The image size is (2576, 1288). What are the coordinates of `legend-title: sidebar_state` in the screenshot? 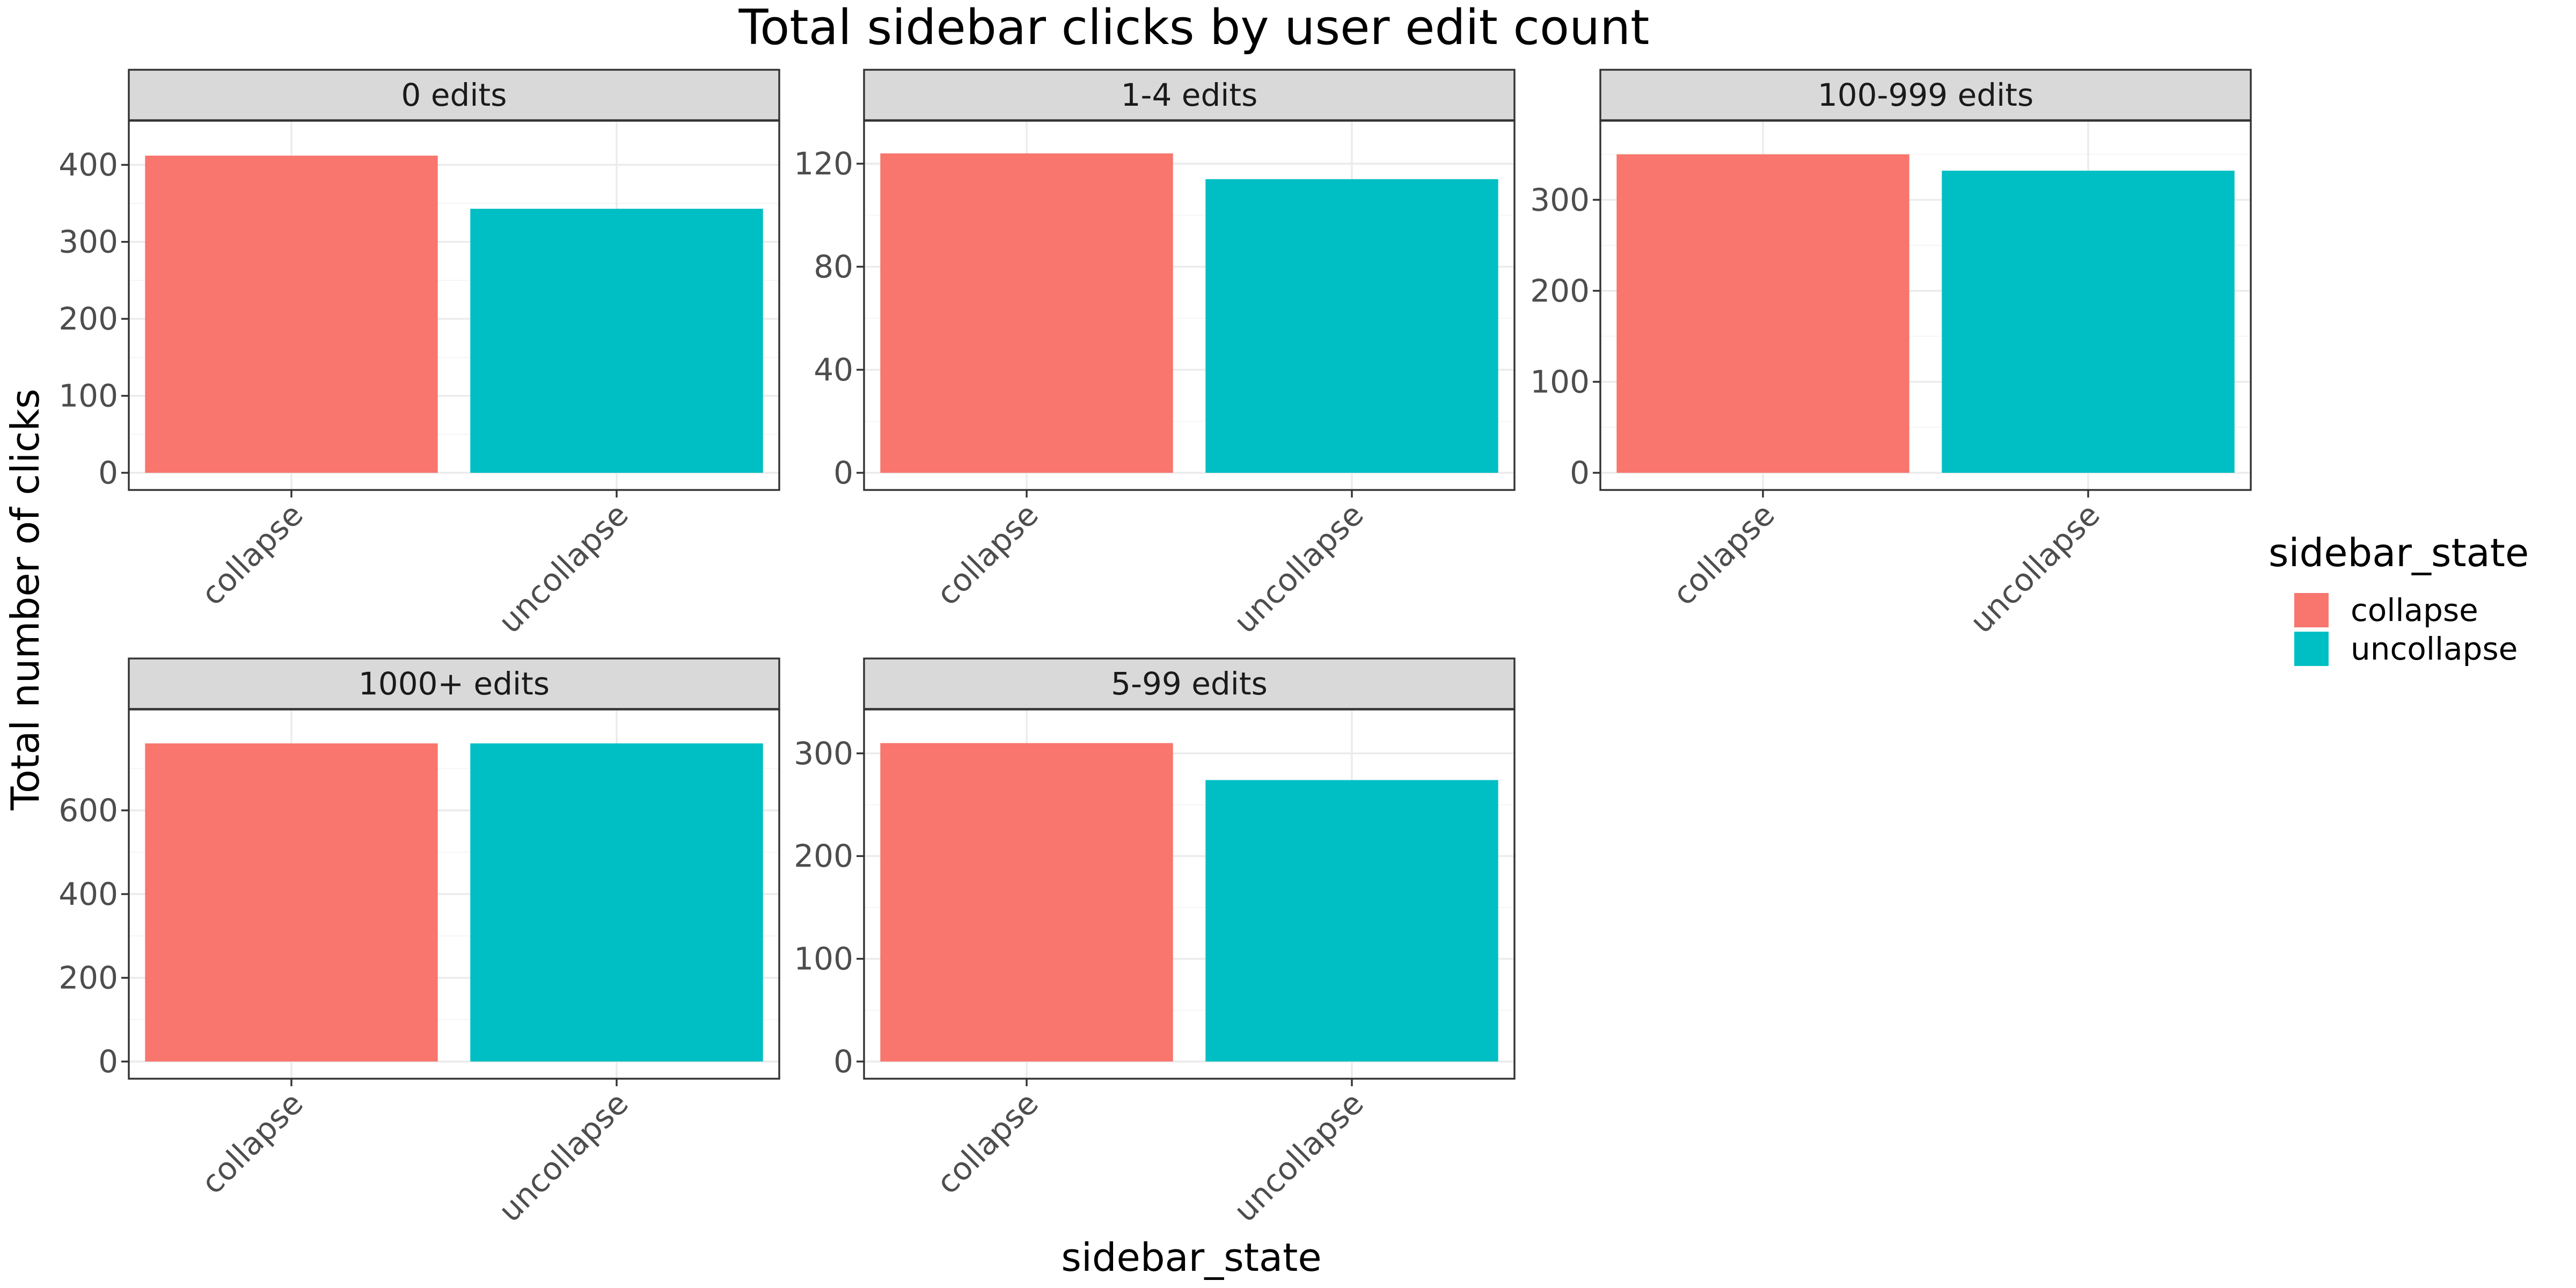 It's located at (2398, 552).